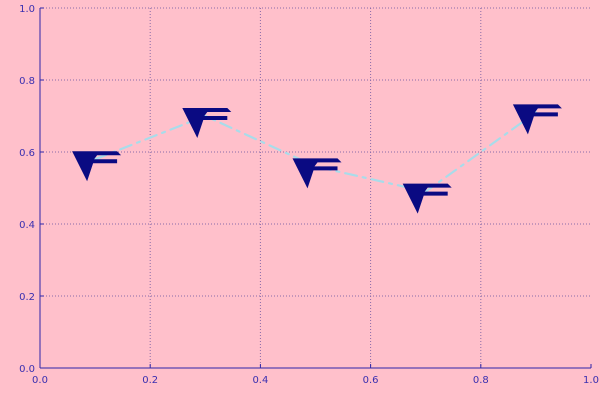  Describe the element at coordinates (150, 380) in the screenshot. I see `x-tick-label: 0.2` at that location.